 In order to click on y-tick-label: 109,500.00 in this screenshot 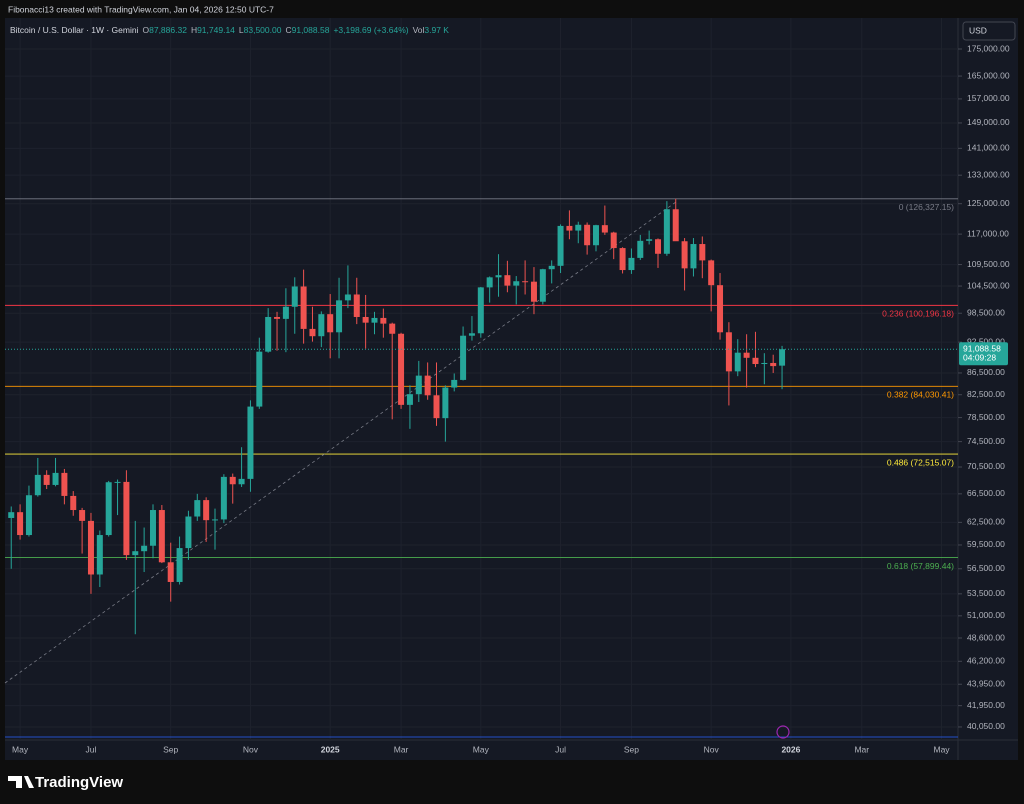, I will do `click(988, 264)`.